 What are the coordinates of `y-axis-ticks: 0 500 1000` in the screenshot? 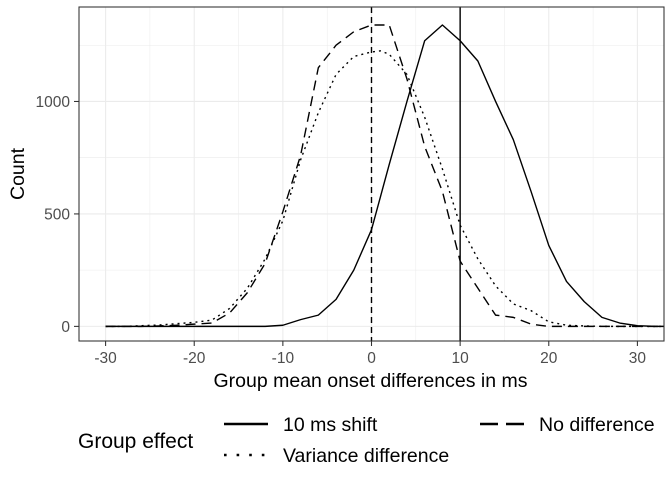 It's located at (57, 215).